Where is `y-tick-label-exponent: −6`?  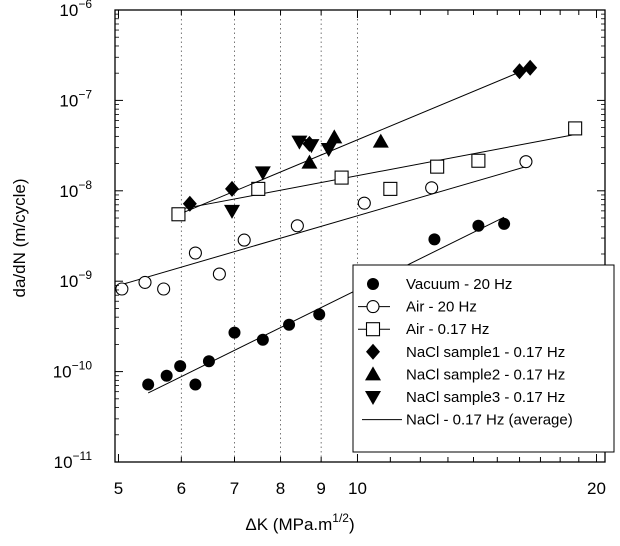 y-tick-label-exponent: −6 is located at coordinates (85, 5).